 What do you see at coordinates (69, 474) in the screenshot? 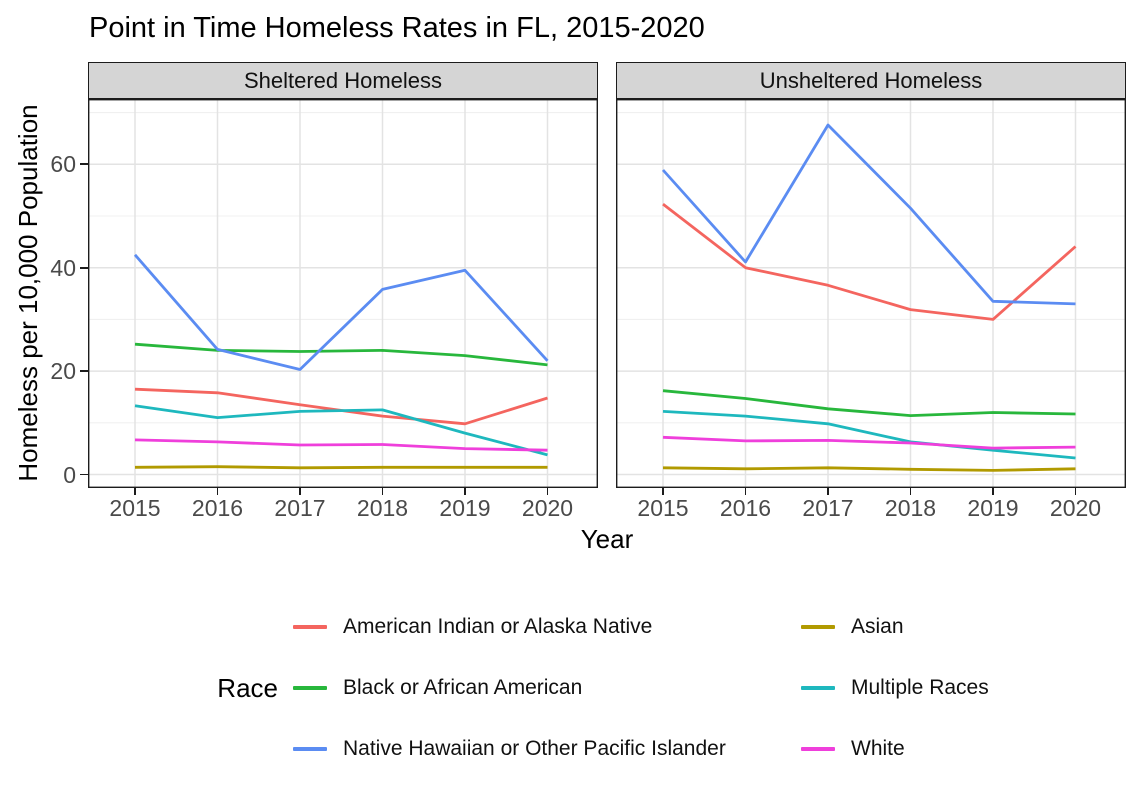
I see `y-tick-label: 0` at bounding box center [69, 474].